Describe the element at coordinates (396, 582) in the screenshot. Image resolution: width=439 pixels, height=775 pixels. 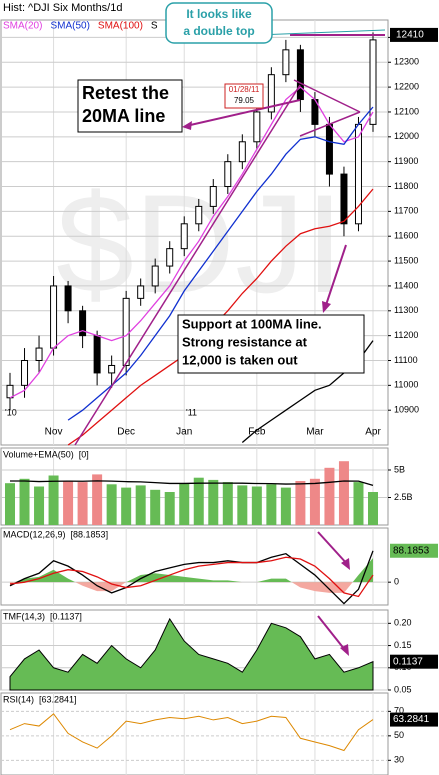
I see `y-tick-label: 0` at that location.